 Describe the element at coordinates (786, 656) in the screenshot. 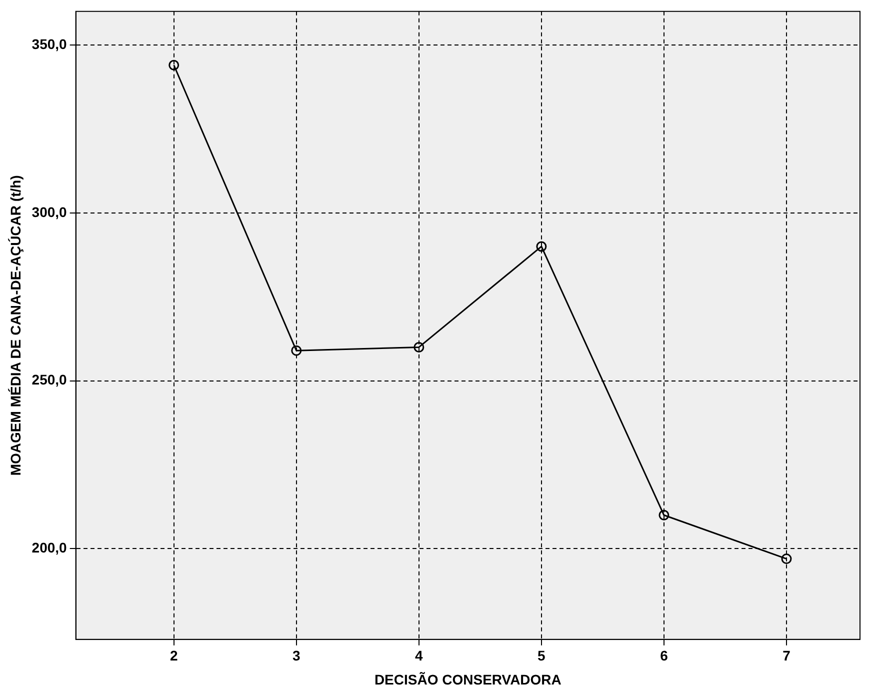

I see `x-tick-label: 7` at that location.